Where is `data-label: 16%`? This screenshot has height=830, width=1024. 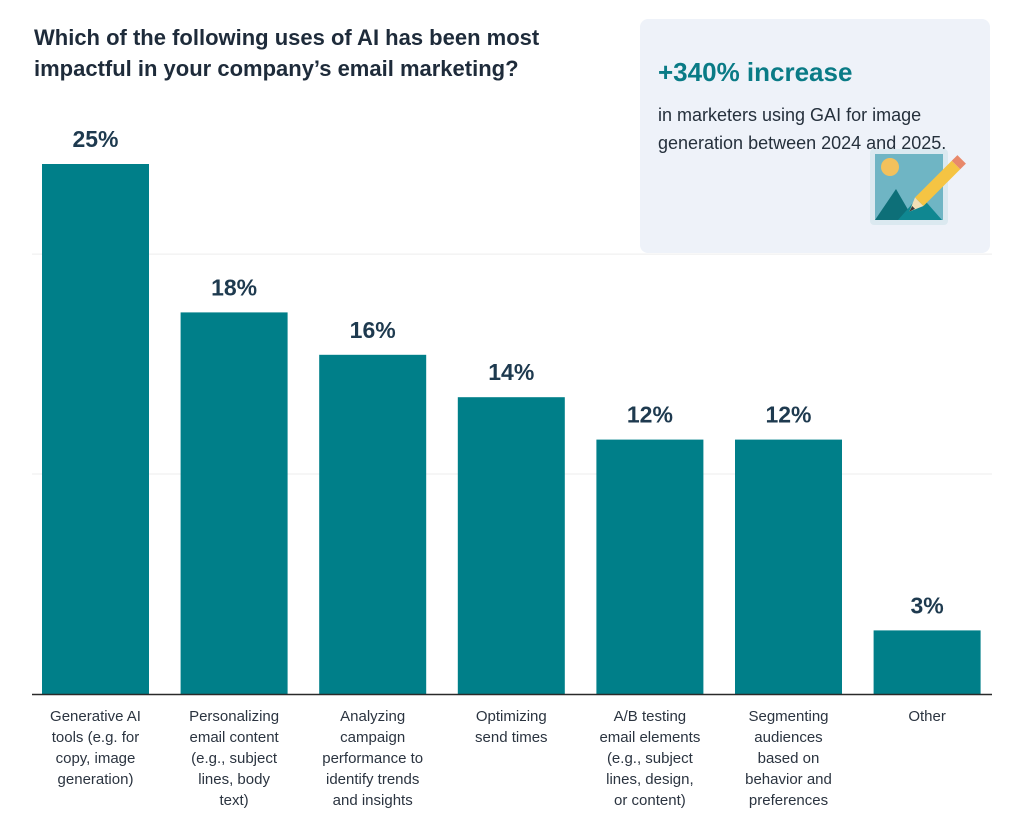 data-label: 16% is located at coordinates (373, 330).